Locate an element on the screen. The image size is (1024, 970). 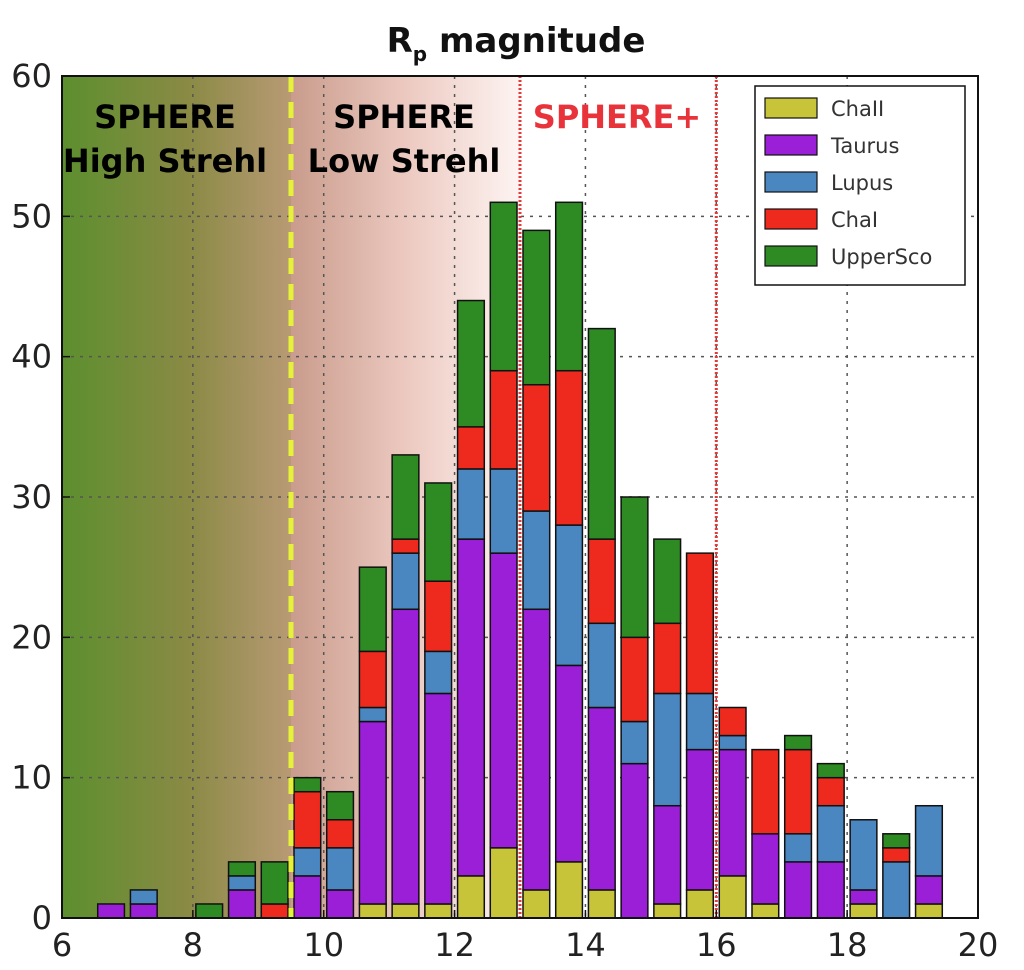
bar-chai-14.75 is located at coordinates (634, 679).